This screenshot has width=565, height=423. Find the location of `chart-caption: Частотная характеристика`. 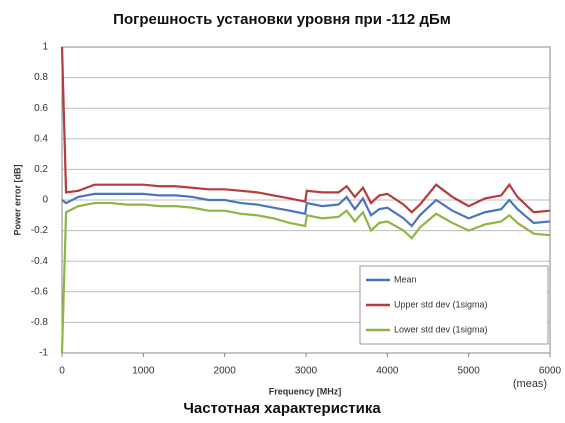

chart-caption: Частотная характеристика is located at coordinates (282, 408).